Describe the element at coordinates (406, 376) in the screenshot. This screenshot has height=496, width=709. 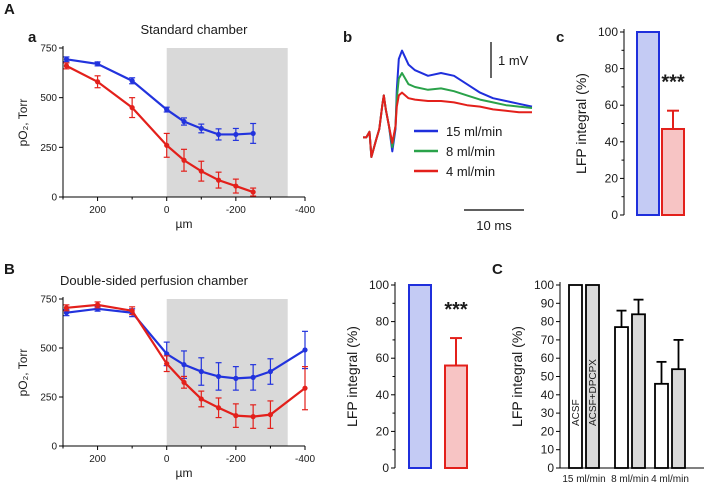
I see `lfp-bar-chart-double-sided: 0 20 40 60 80 100 LFP integral (%) ***` at that location.